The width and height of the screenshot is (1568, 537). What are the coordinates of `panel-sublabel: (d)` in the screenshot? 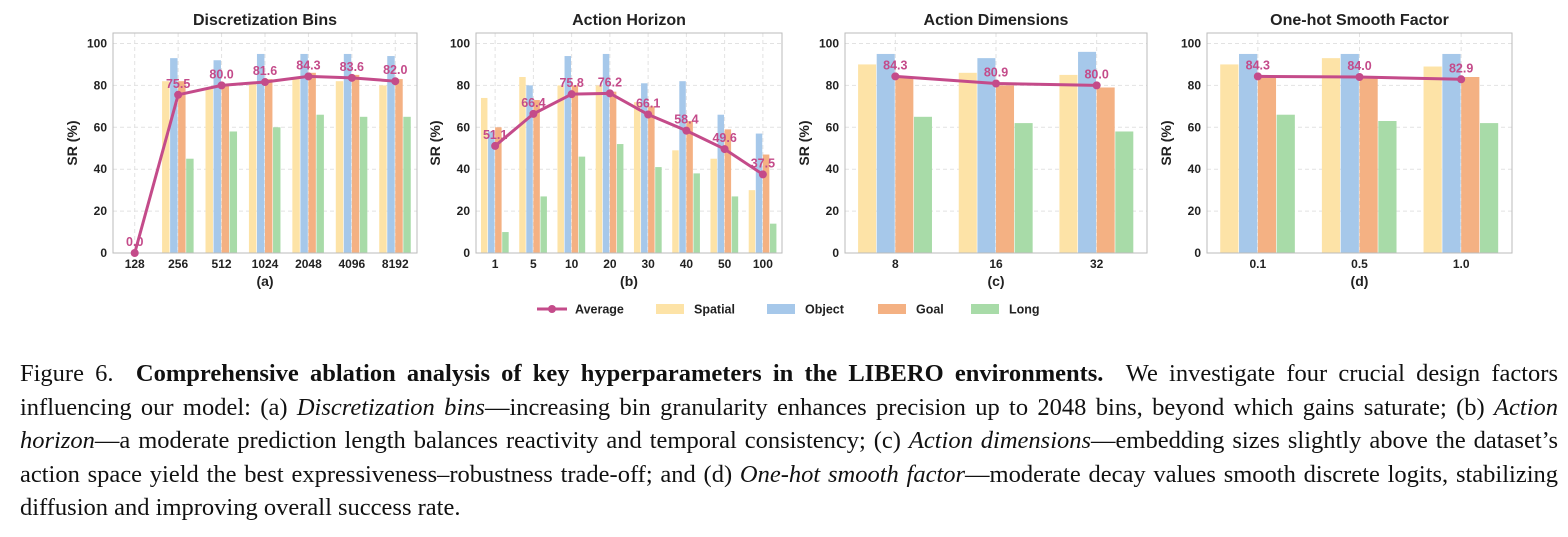 It's located at (1360, 281).